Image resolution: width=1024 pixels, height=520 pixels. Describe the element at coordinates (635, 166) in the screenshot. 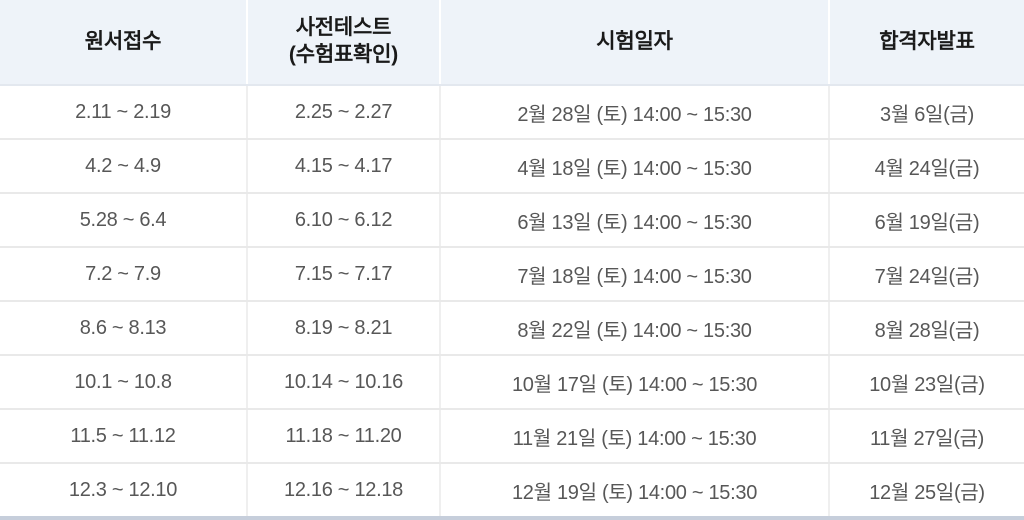

I see `cell-exam-datetime: 4월 18일 (토) 14:00 ~ 15:30` at that location.